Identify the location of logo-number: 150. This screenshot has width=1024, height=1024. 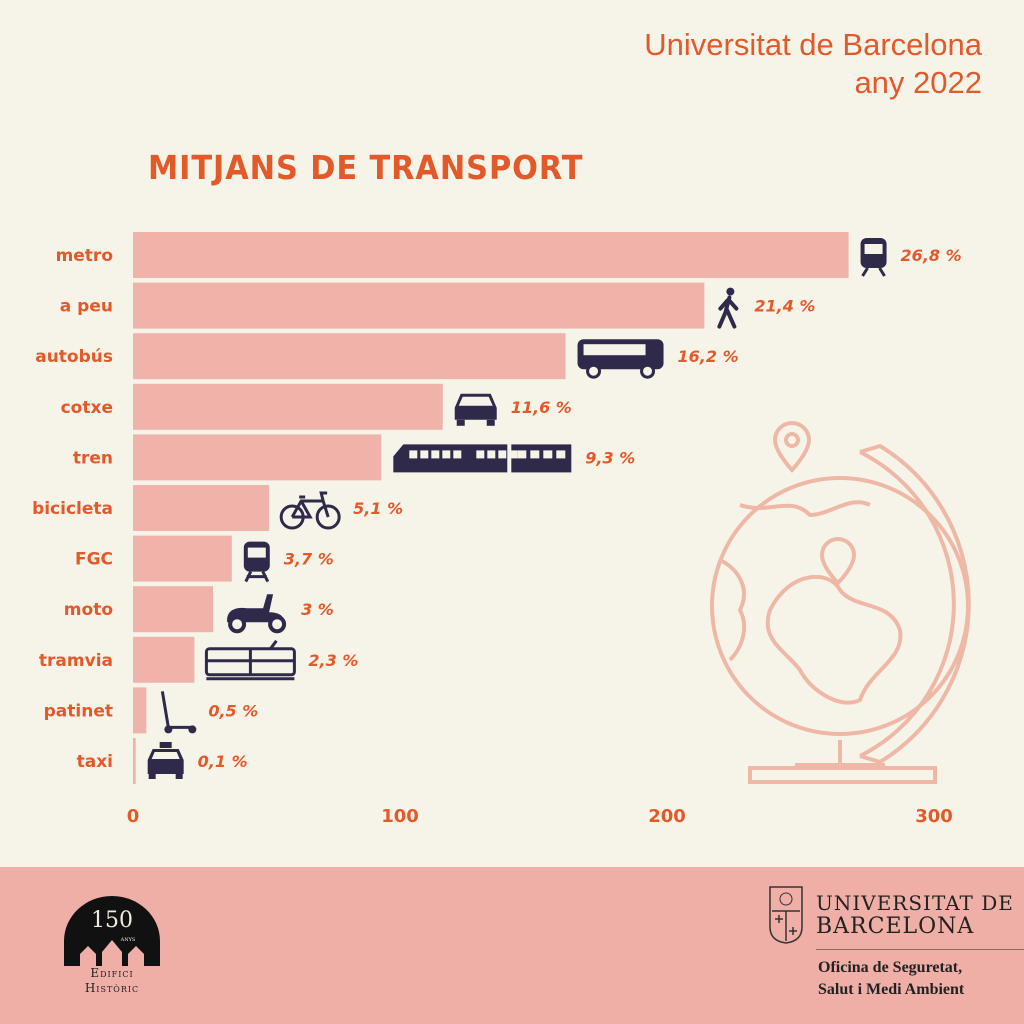
(112, 920).